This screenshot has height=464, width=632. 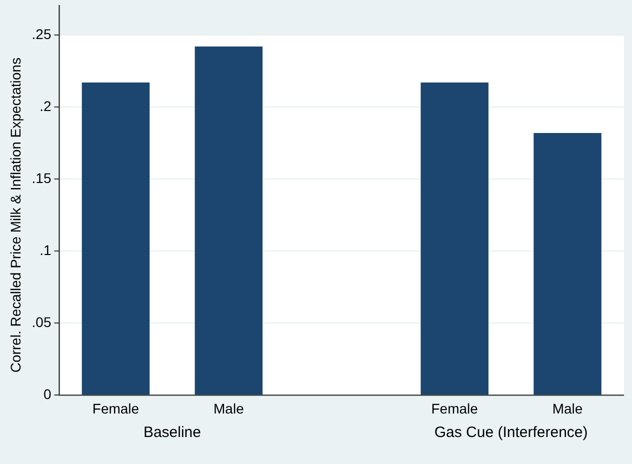 What do you see at coordinates (172, 432) in the screenshot?
I see `text: Baseline` at bounding box center [172, 432].